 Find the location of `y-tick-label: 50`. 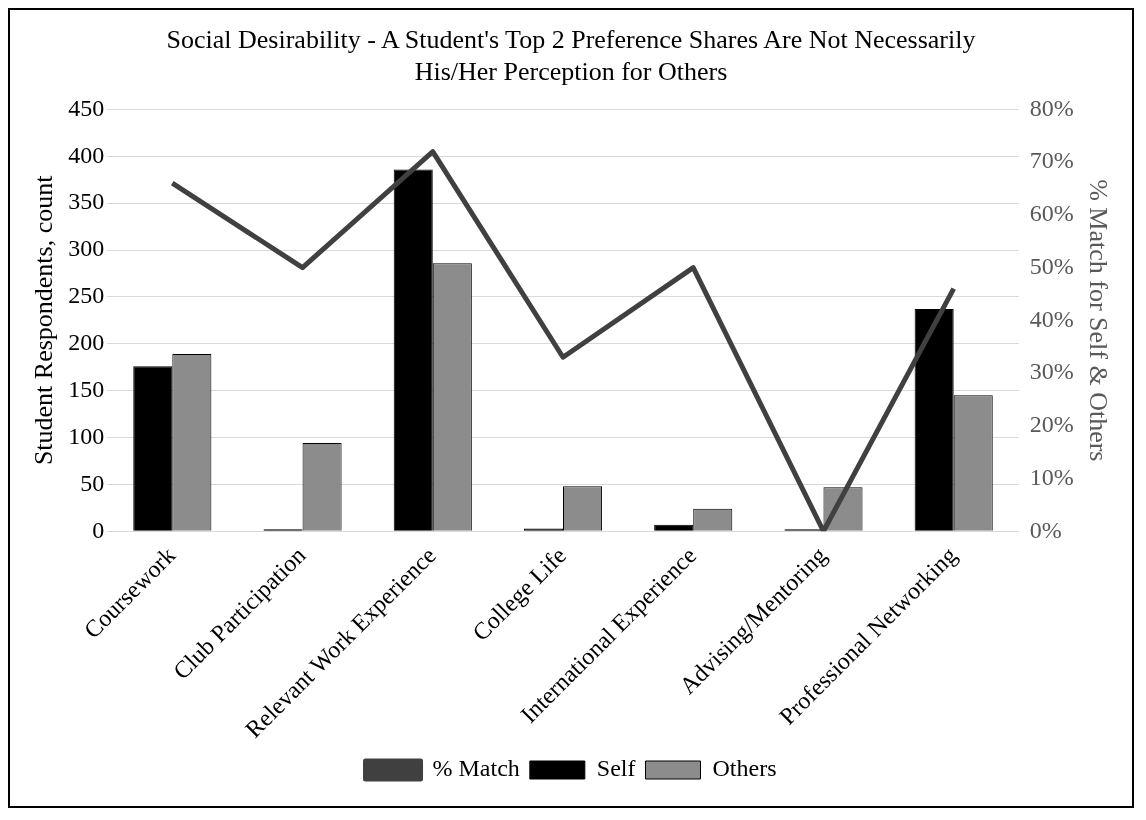

y-tick-label: 50 is located at coordinates (92, 482).